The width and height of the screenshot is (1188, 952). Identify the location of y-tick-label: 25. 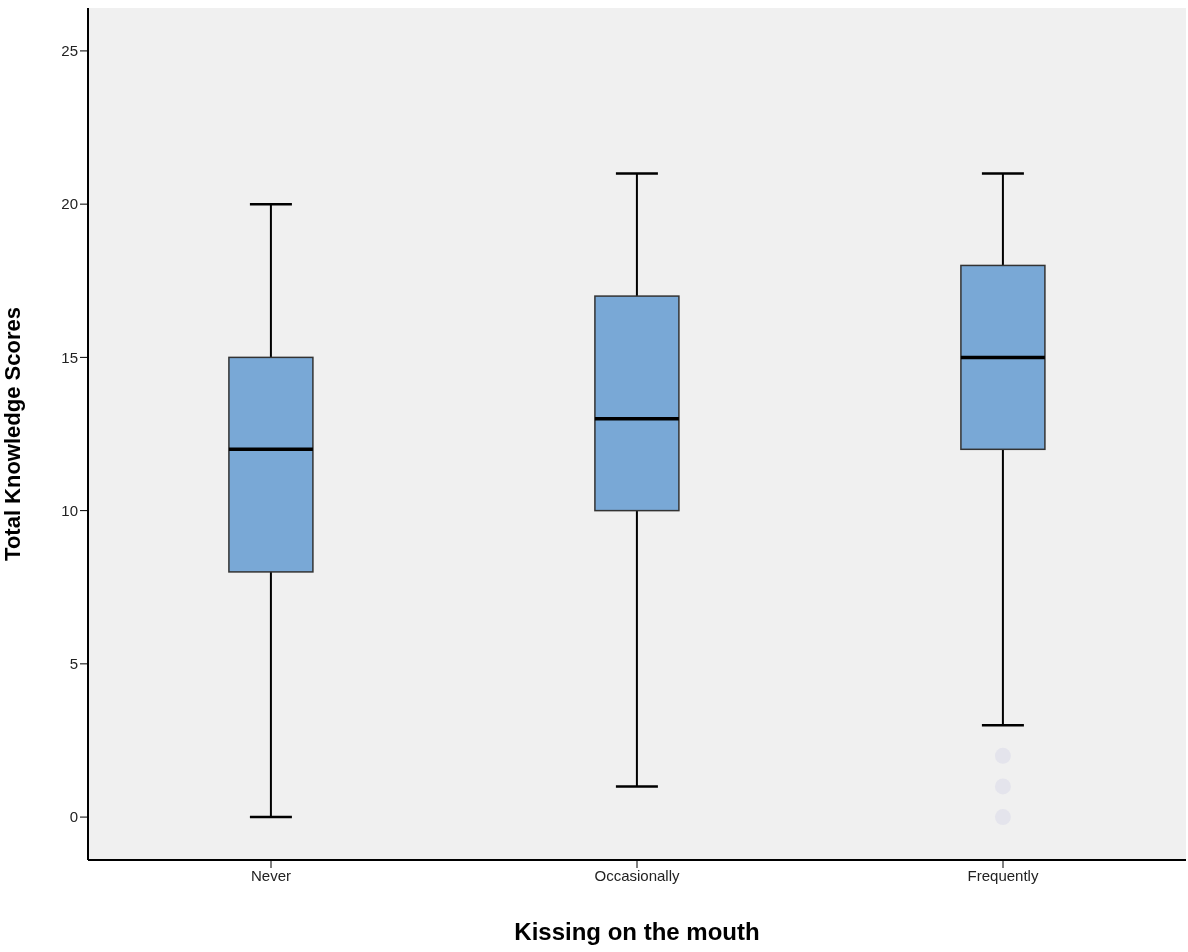
(69, 51).